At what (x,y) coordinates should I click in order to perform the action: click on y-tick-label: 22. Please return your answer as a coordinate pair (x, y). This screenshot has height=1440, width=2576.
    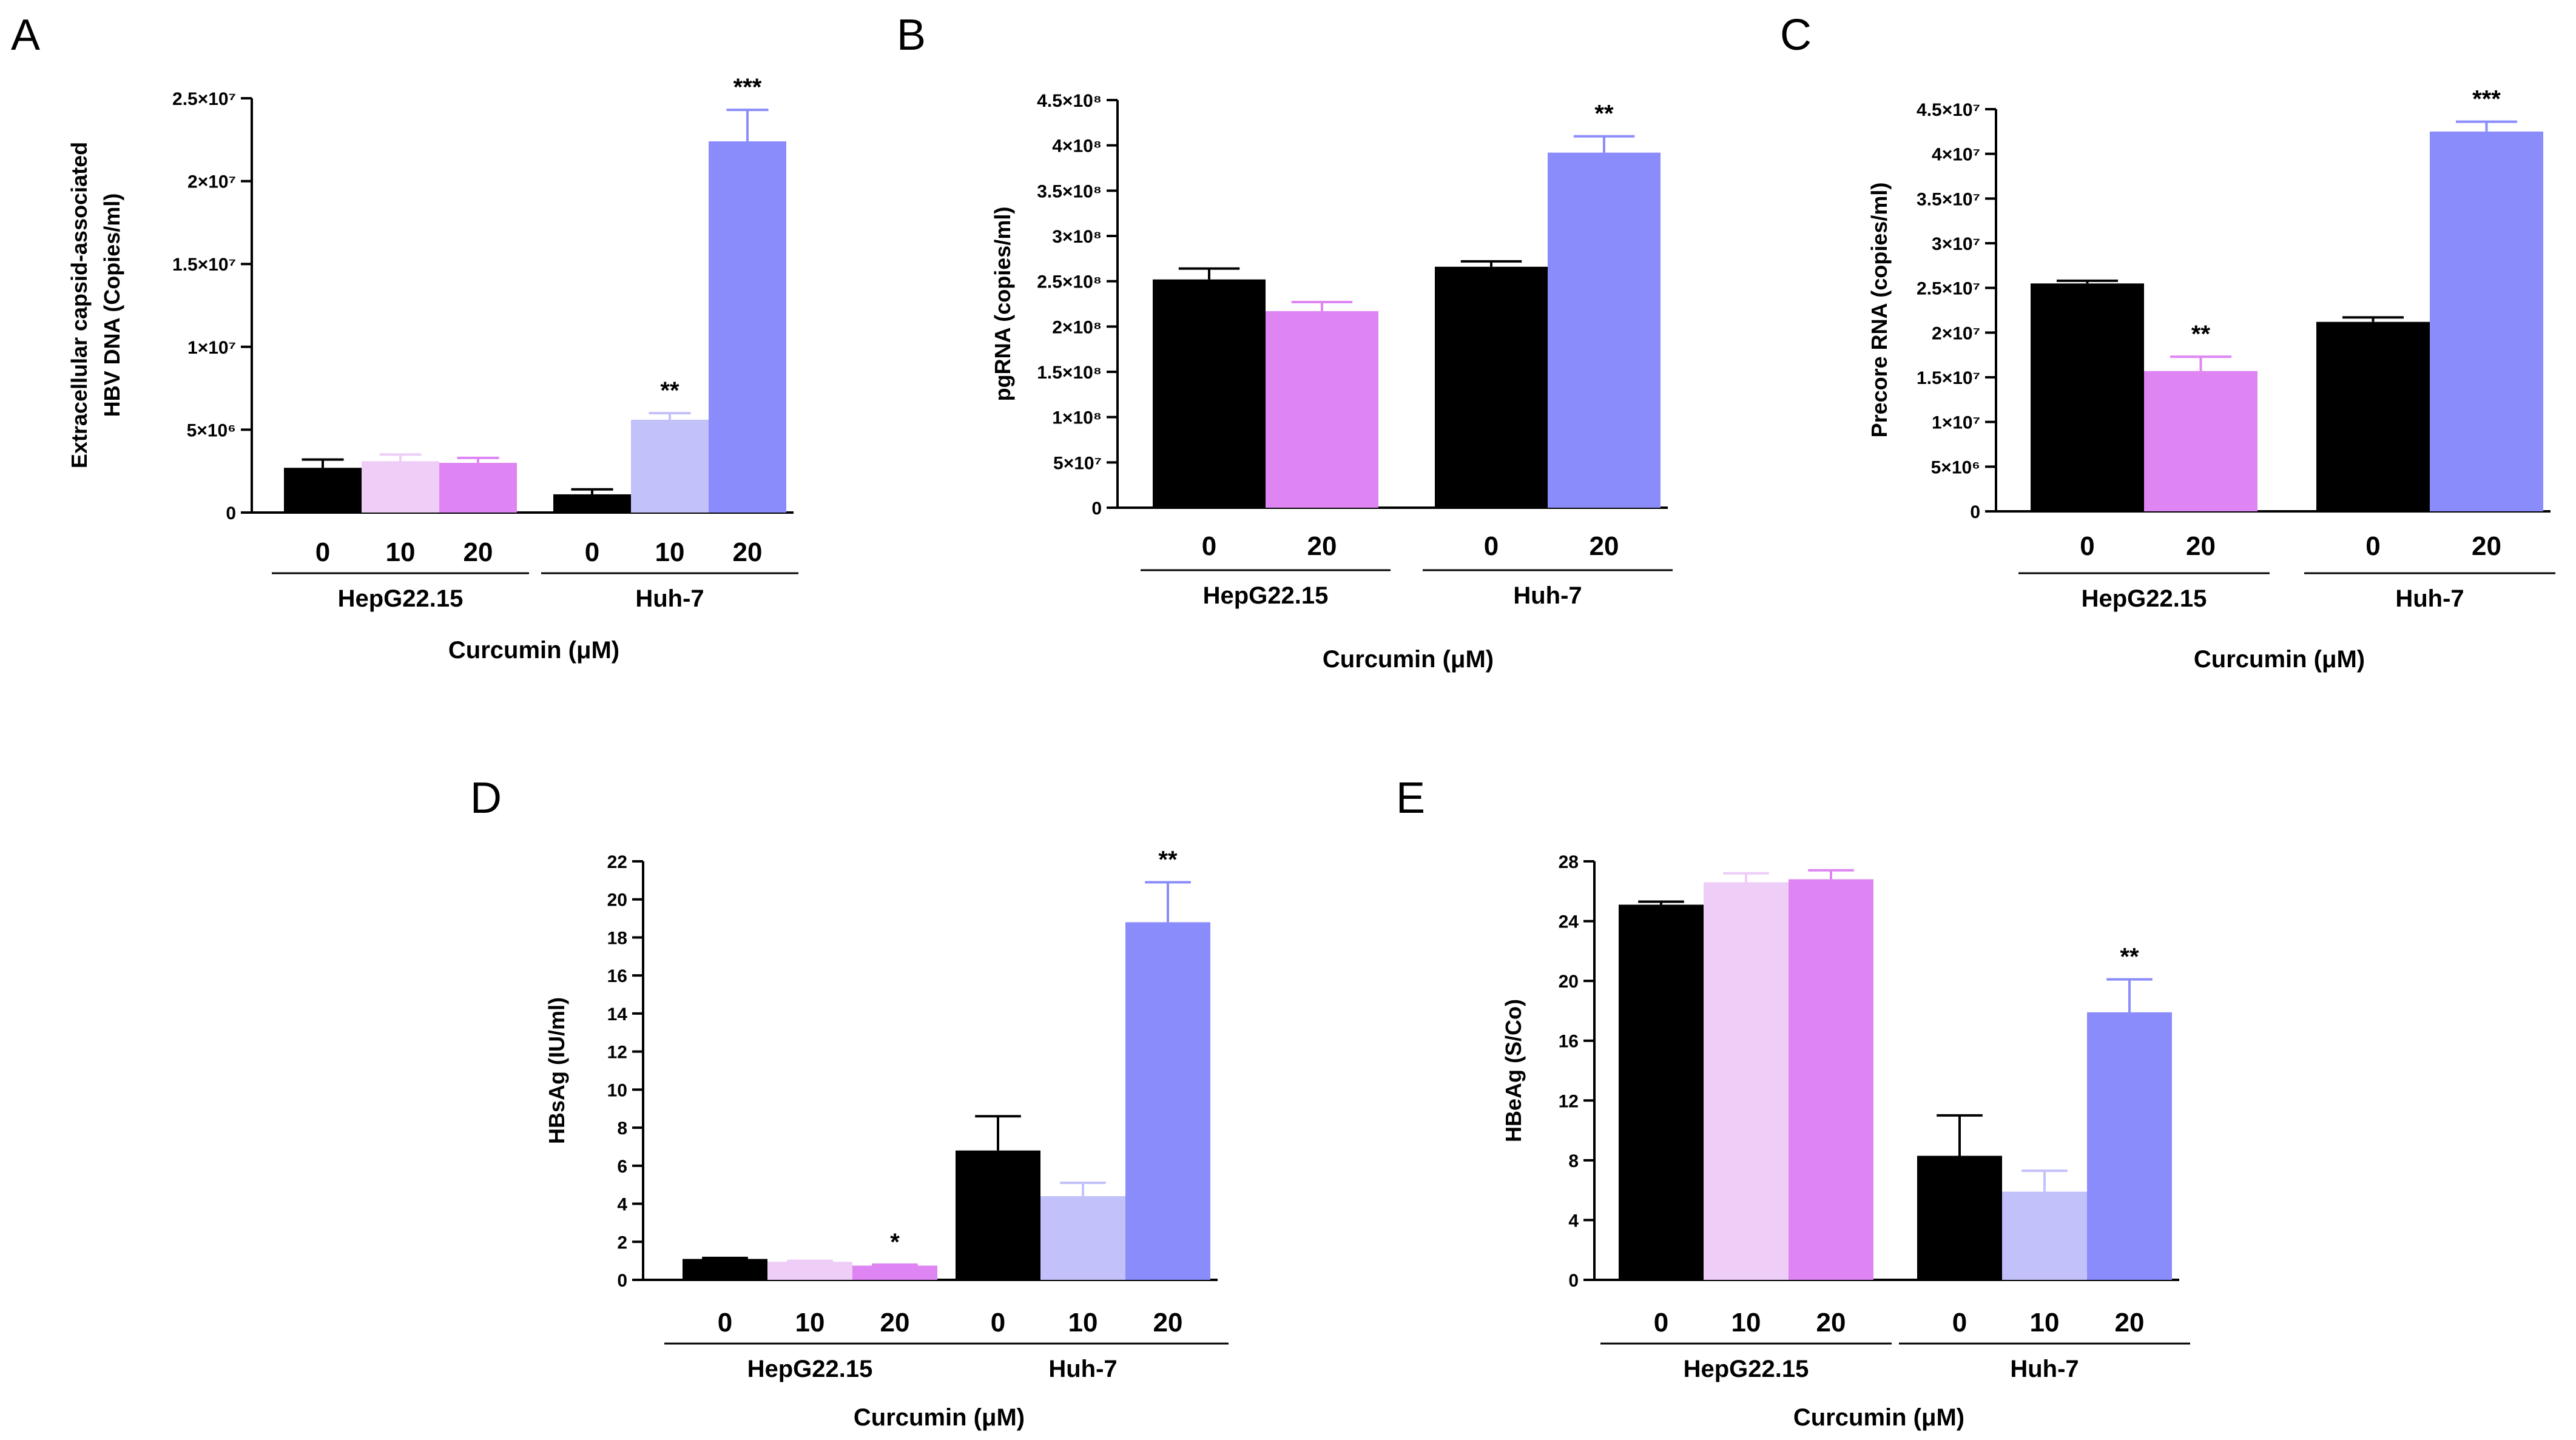
    Looking at the image, I should click on (617, 862).